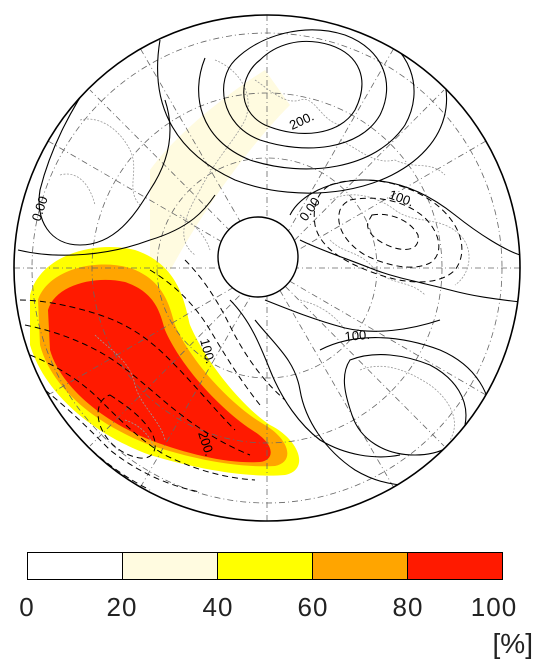 Image resolution: width=535 pixels, height=662 pixels. What do you see at coordinates (408, 607) in the screenshot?
I see `colorbar-tick-80: 80` at bounding box center [408, 607].